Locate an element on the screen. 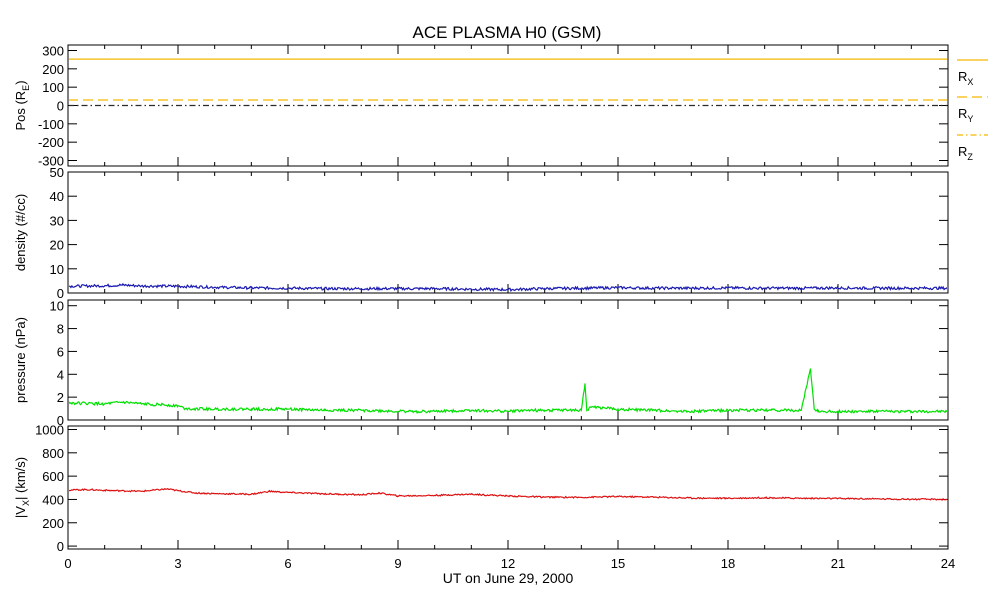  legend-label: RX is located at coordinates (965, 78).